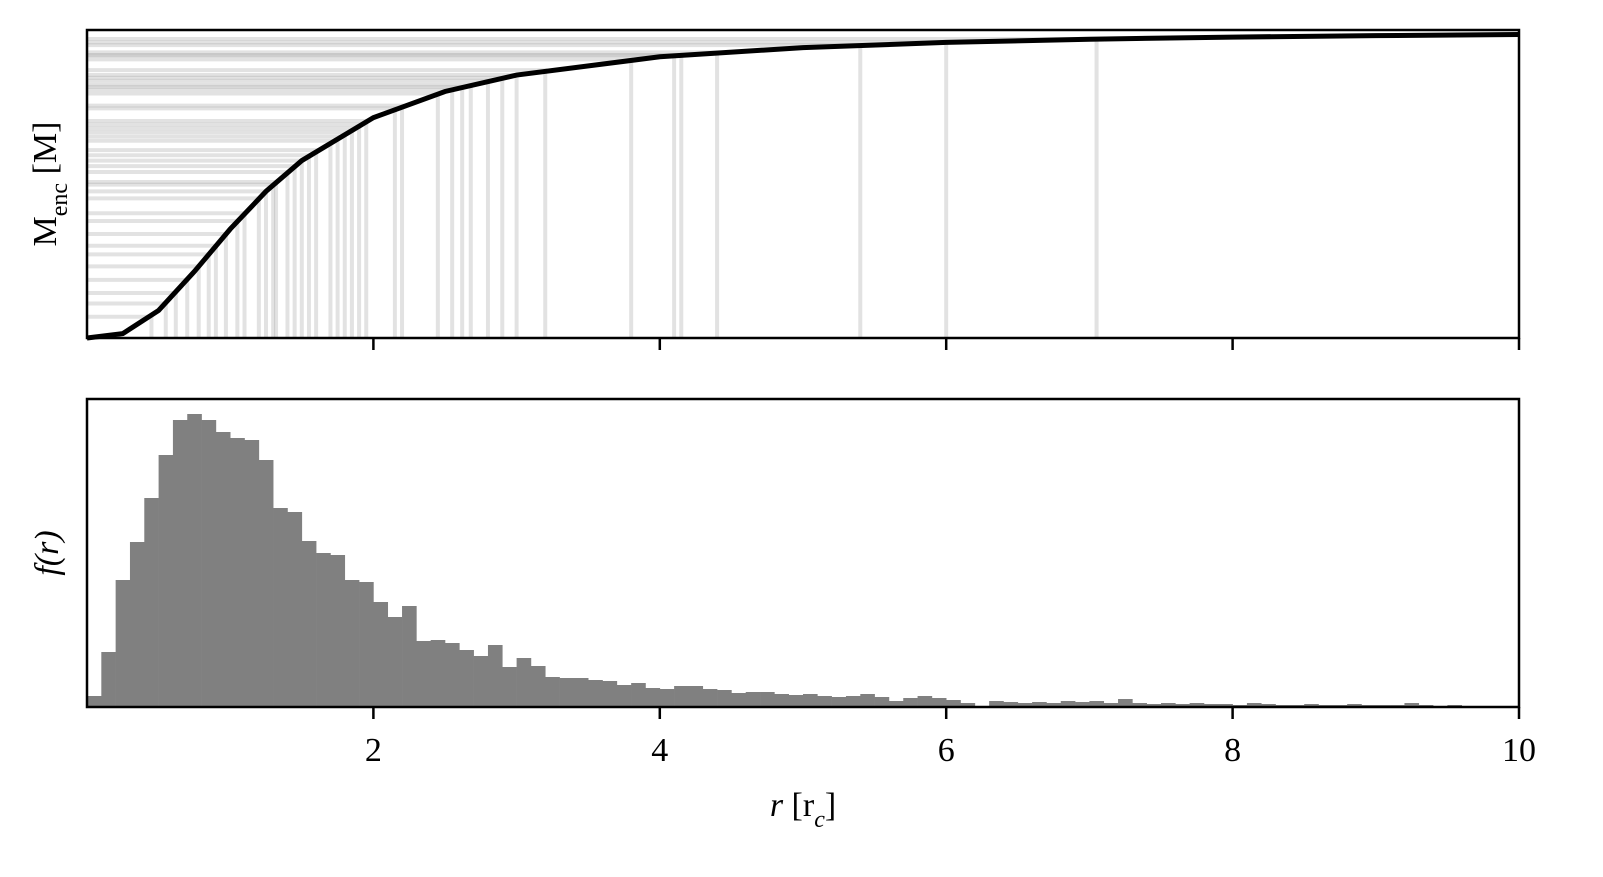  Describe the element at coordinates (45, 231) in the screenshot. I see `label-part: M` at that location.